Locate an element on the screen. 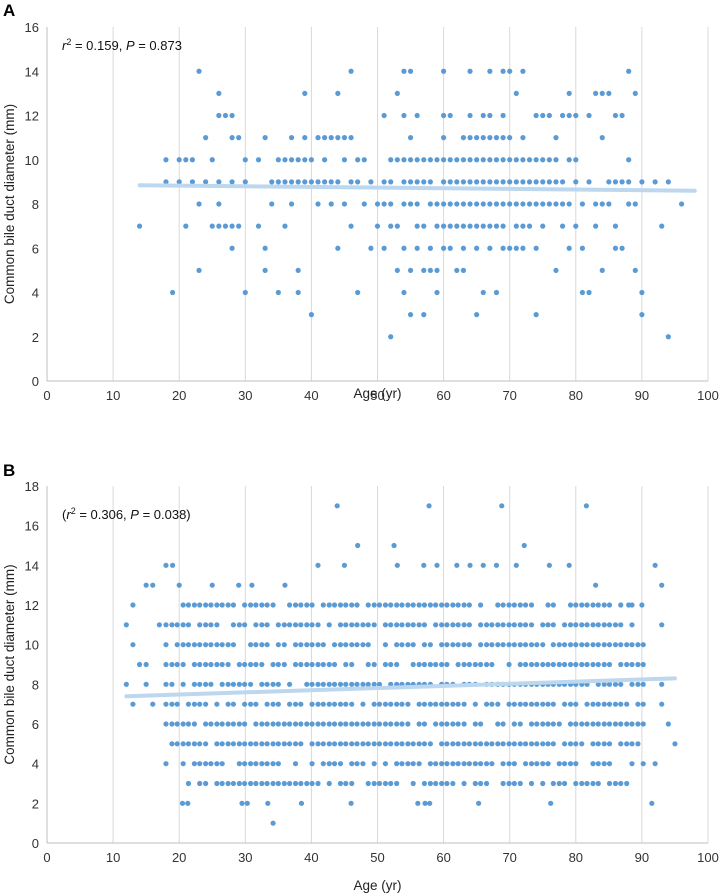 Image resolution: width=725 pixels, height=896 pixels. x-tick-label: 0 is located at coordinates (46, 857).